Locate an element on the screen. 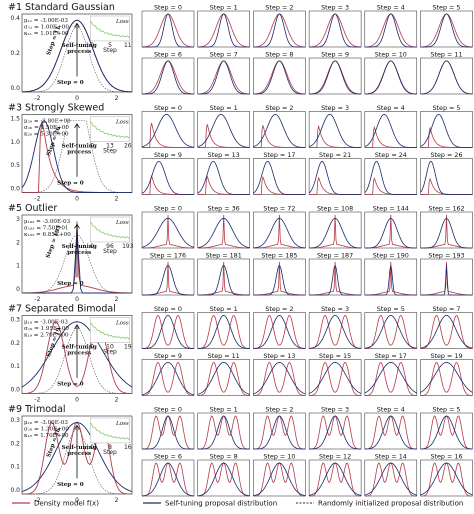 The height and width of the screenshot is (514, 474). loss-tick-label: 26 is located at coordinates (128, 145).